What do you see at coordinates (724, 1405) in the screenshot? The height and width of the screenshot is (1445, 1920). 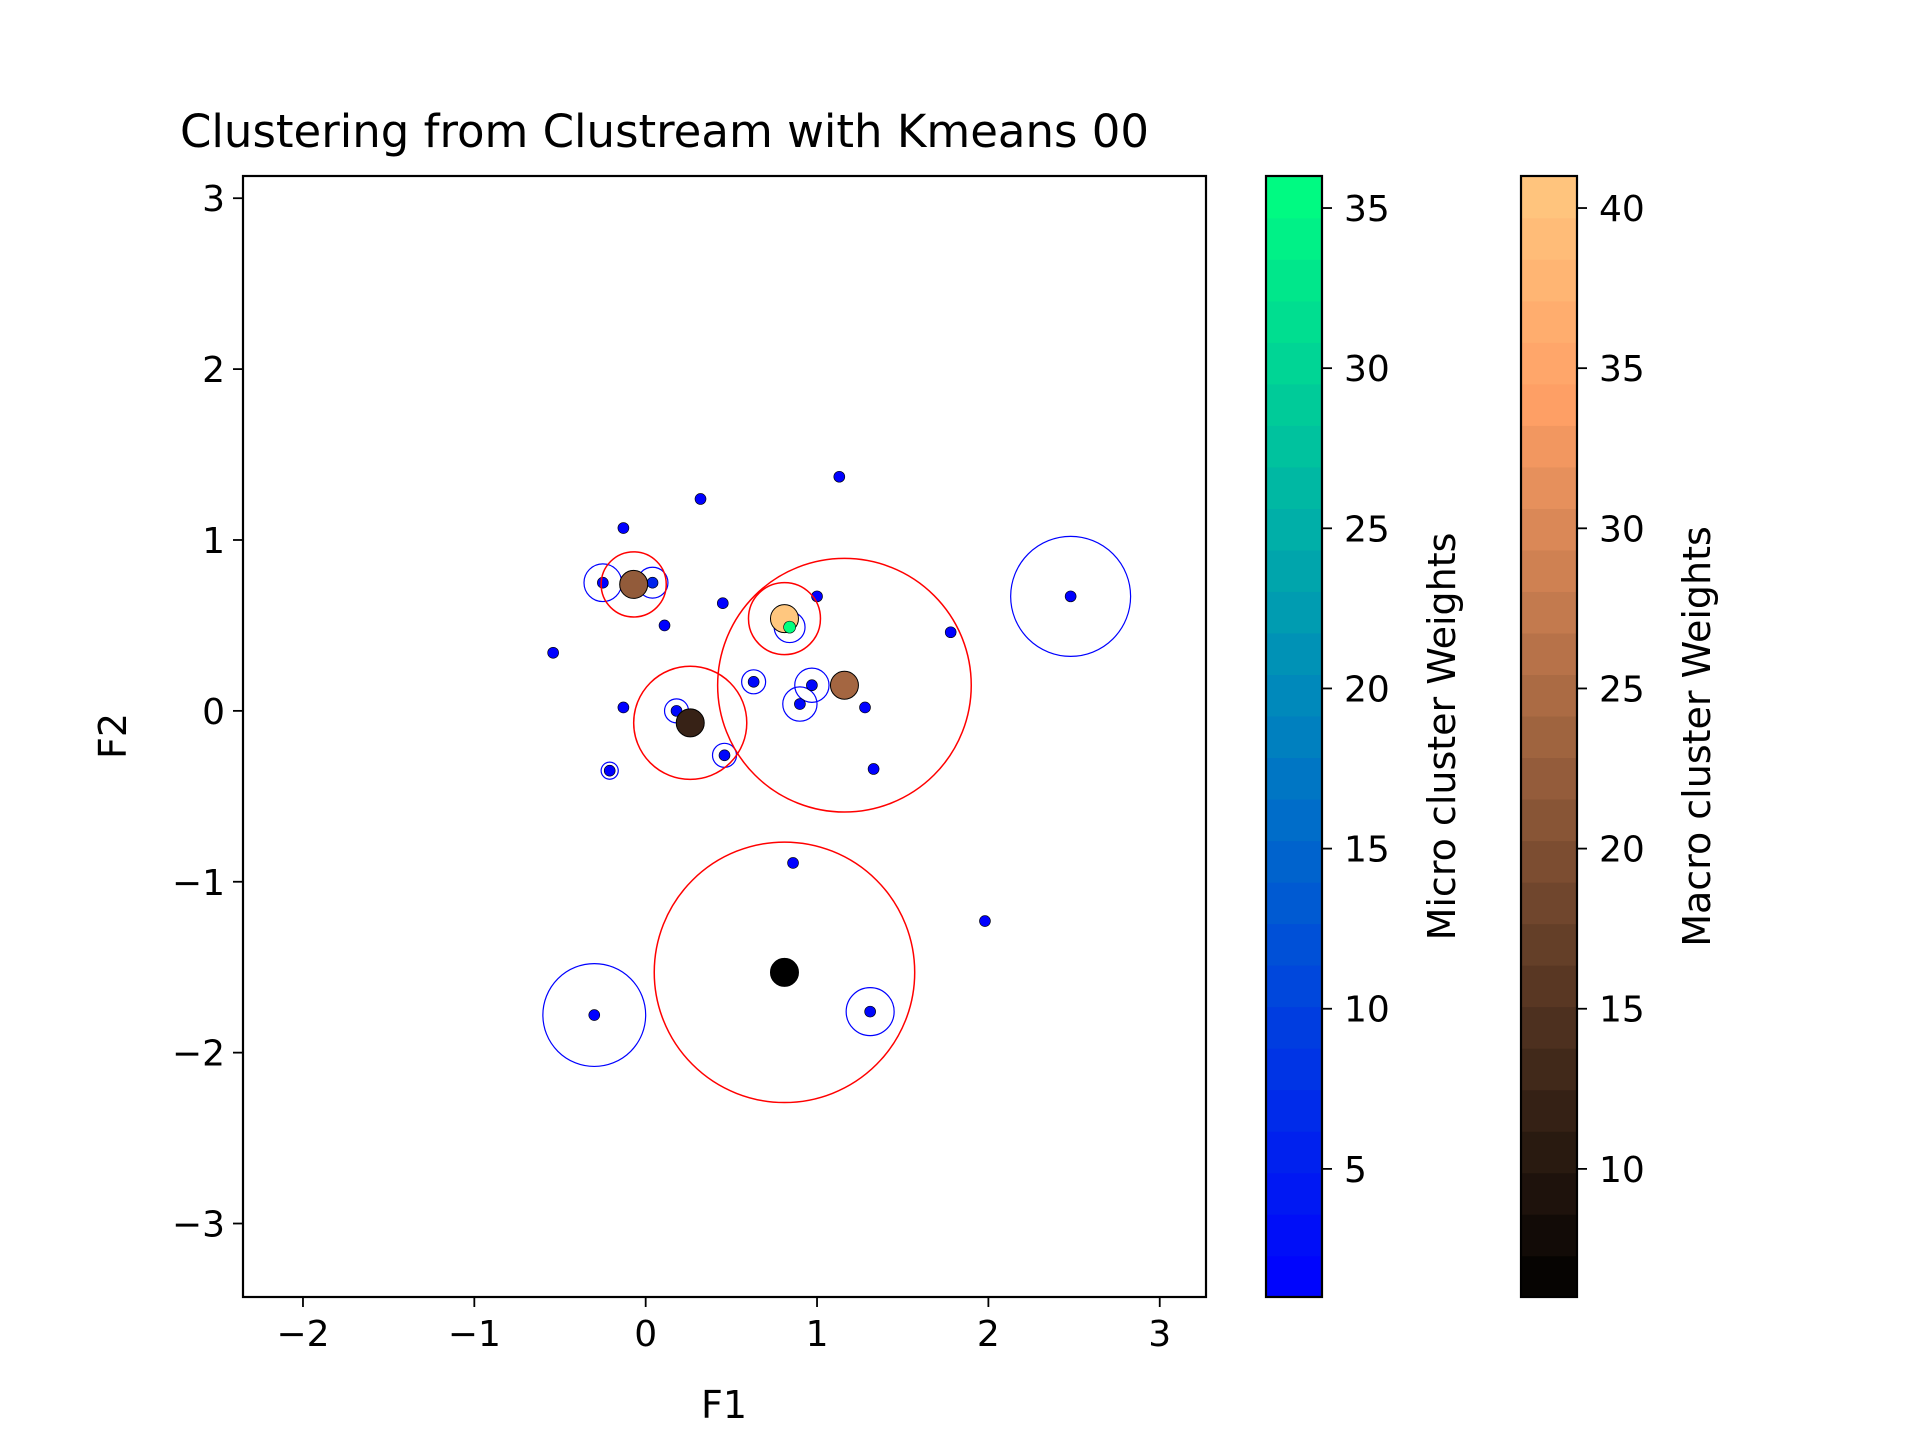 I see `x-axis-label: F1` at bounding box center [724, 1405].